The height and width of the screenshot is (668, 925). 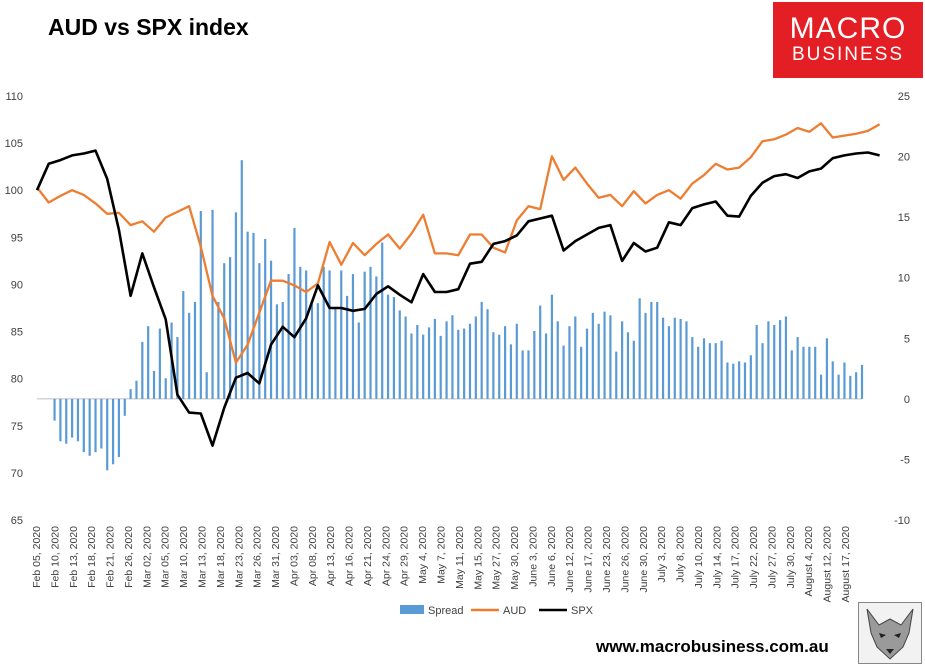 I want to click on x-axis-tick-label: Mar 23, 2020, so click(x=239, y=557).